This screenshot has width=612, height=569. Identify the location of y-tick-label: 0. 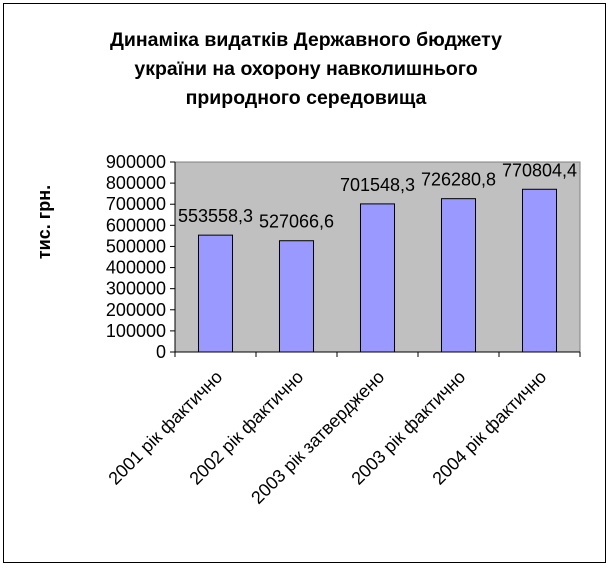
(161, 352).